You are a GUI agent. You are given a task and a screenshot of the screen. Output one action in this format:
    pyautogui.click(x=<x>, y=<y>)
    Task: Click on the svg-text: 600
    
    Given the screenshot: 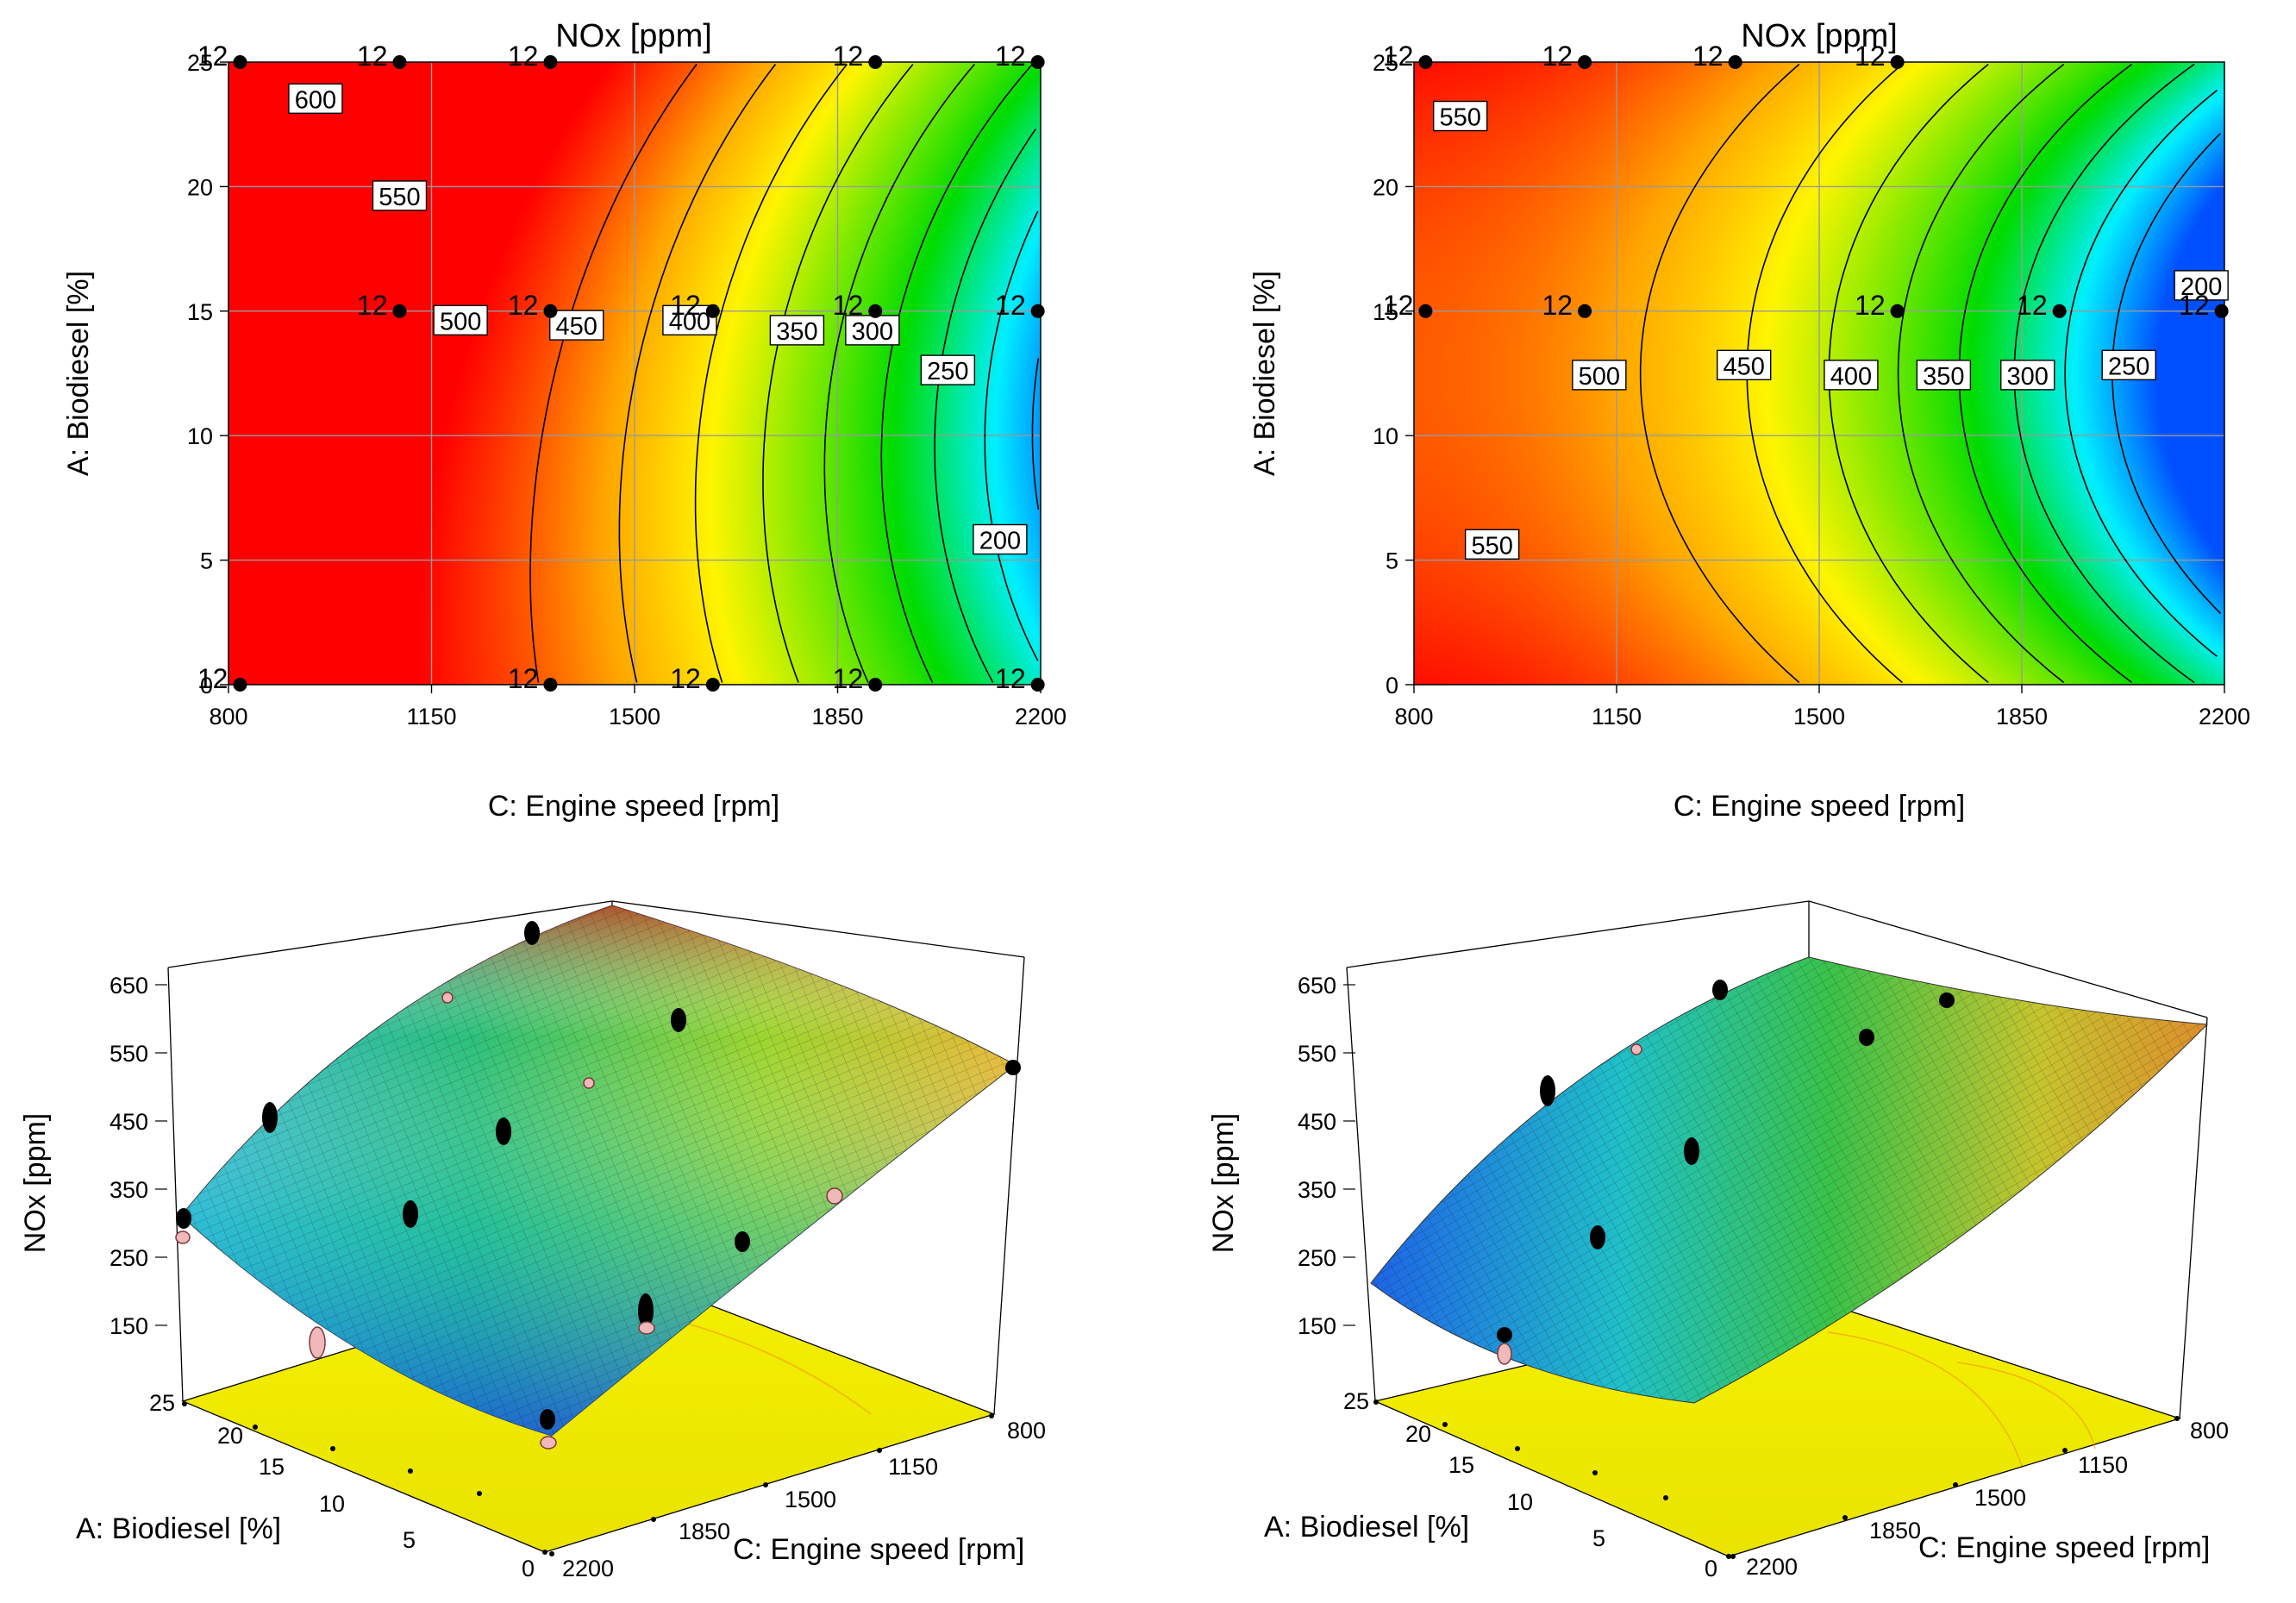 What is the action you would take?
    pyautogui.click(x=315, y=100)
    